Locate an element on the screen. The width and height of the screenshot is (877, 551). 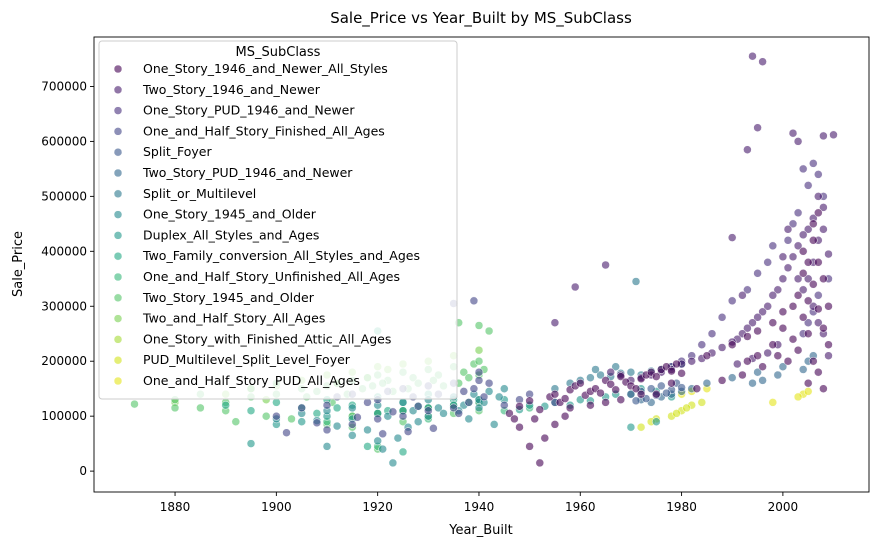
legend-title: MS_SubClass is located at coordinates (278, 52).